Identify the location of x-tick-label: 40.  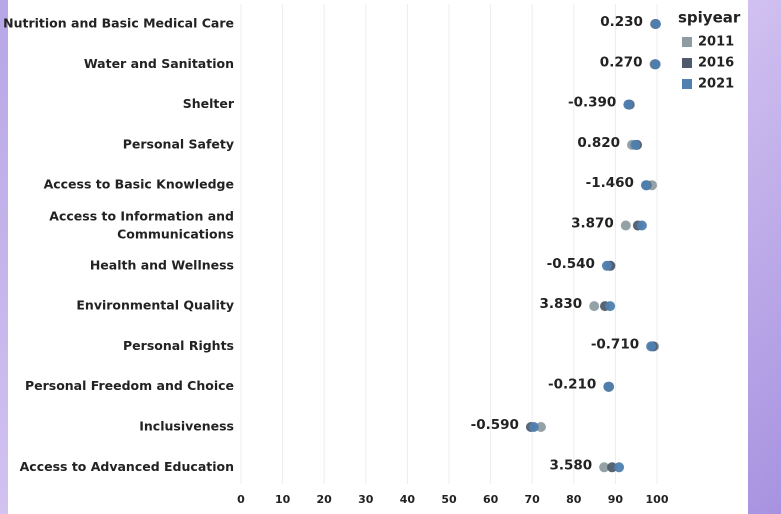
(408, 499).